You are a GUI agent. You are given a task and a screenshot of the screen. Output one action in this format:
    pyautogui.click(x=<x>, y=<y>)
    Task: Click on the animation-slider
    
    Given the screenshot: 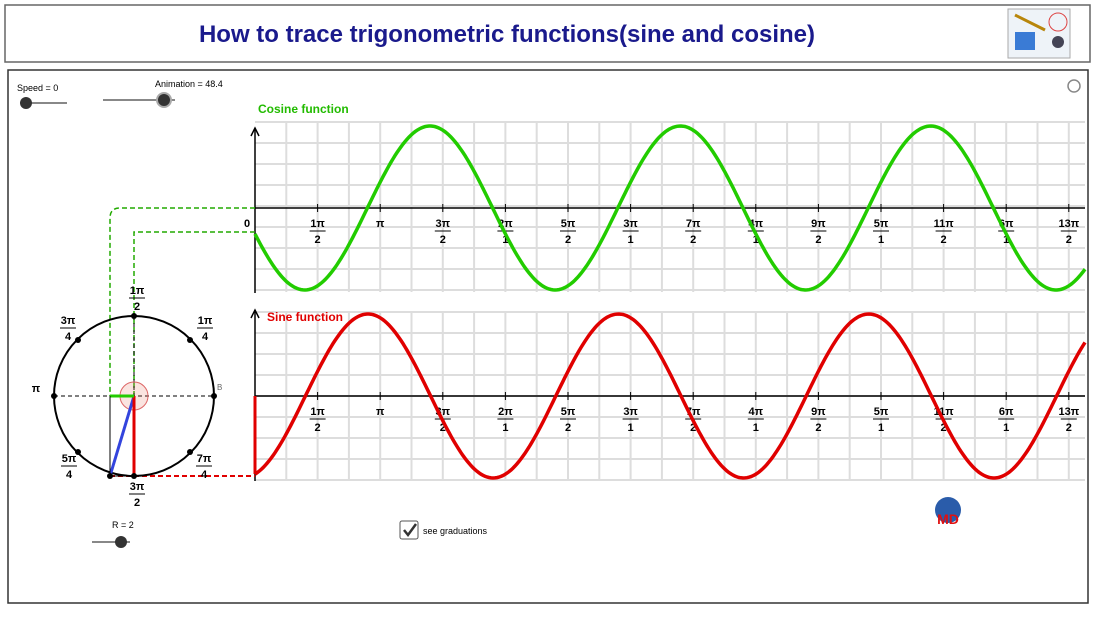 What is the action you would take?
    pyautogui.click(x=164, y=100)
    